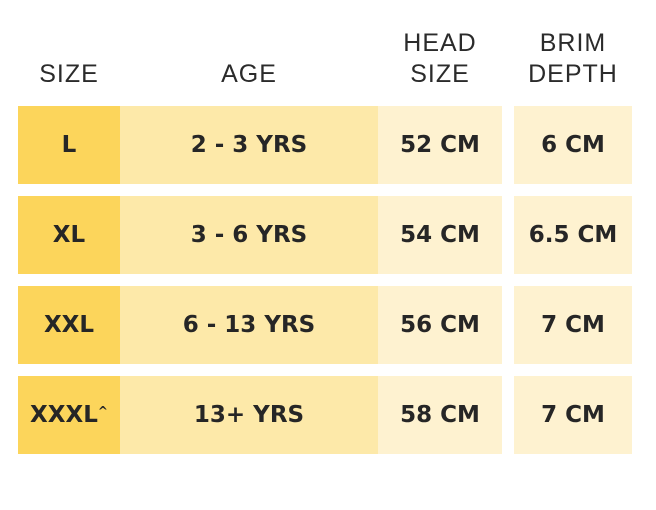 The width and height of the screenshot is (656, 510). What do you see at coordinates (440, 43) in the screenshot?
I see `header-line: HEAD` at bounding box center [440, 43].